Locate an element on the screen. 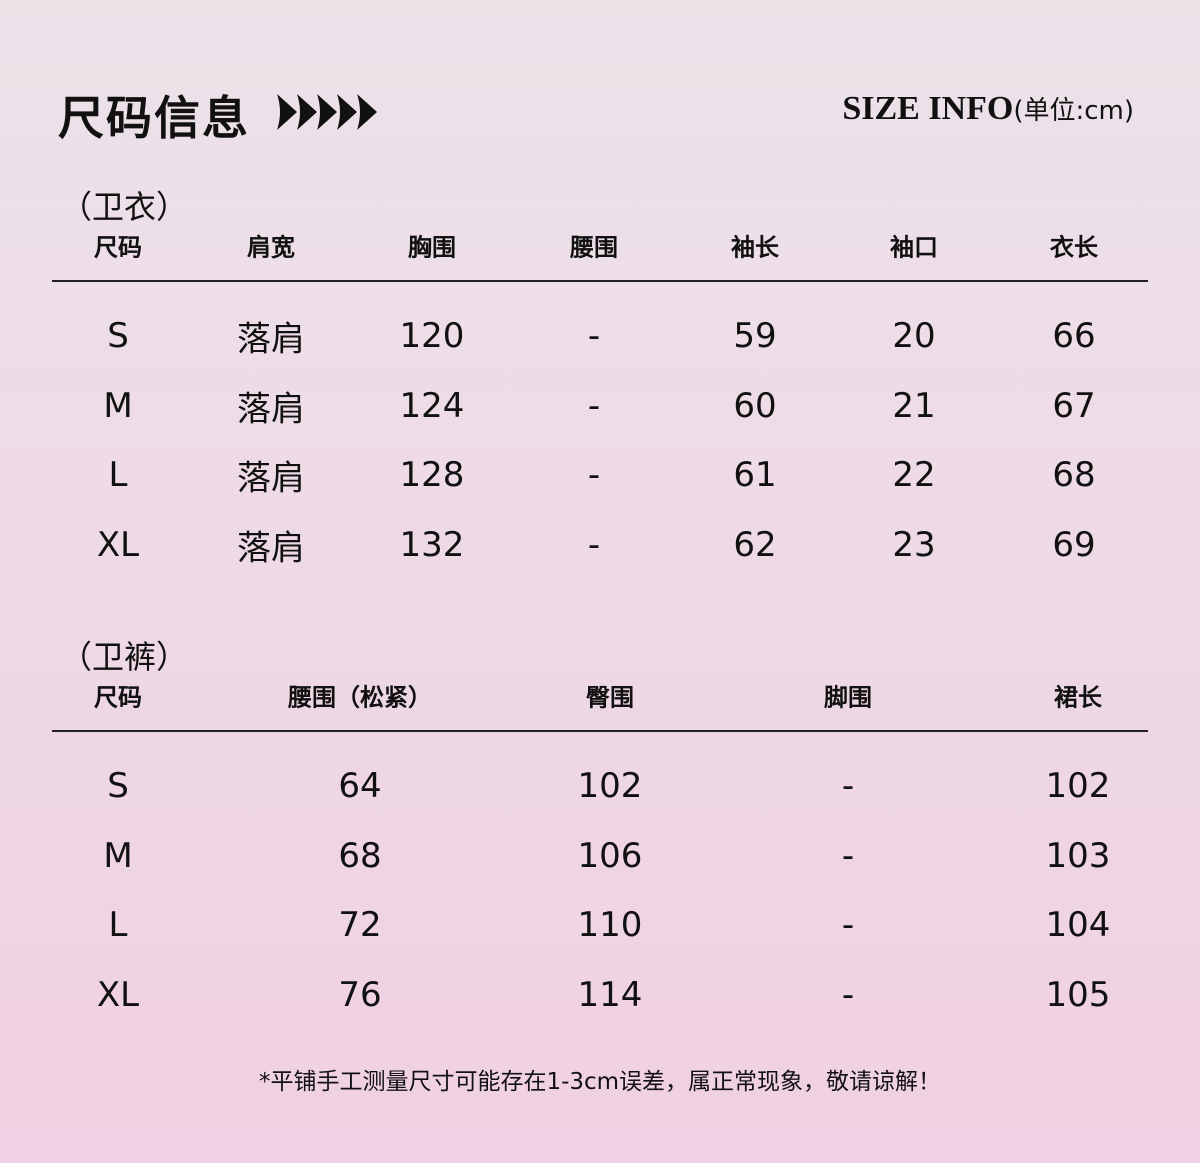 The image size is (1200, 1163). table-cell: 袖口 is located at coordinates (914, 247).